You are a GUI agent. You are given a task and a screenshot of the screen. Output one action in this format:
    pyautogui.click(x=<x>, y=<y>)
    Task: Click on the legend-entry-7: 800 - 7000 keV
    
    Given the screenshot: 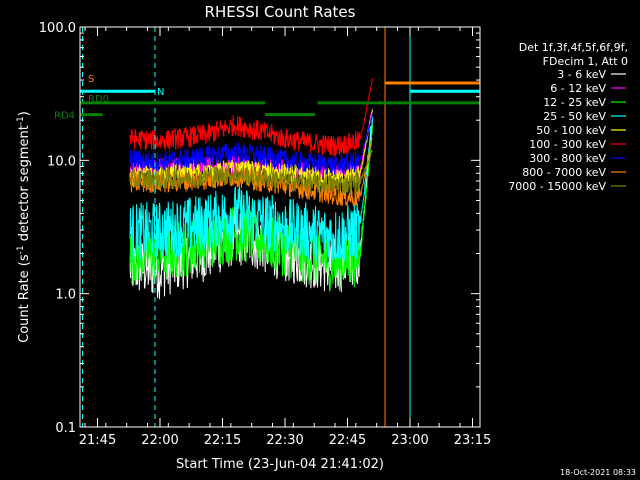 What is the action you would take?
    pyautogui.click(x=564, y=172)
    